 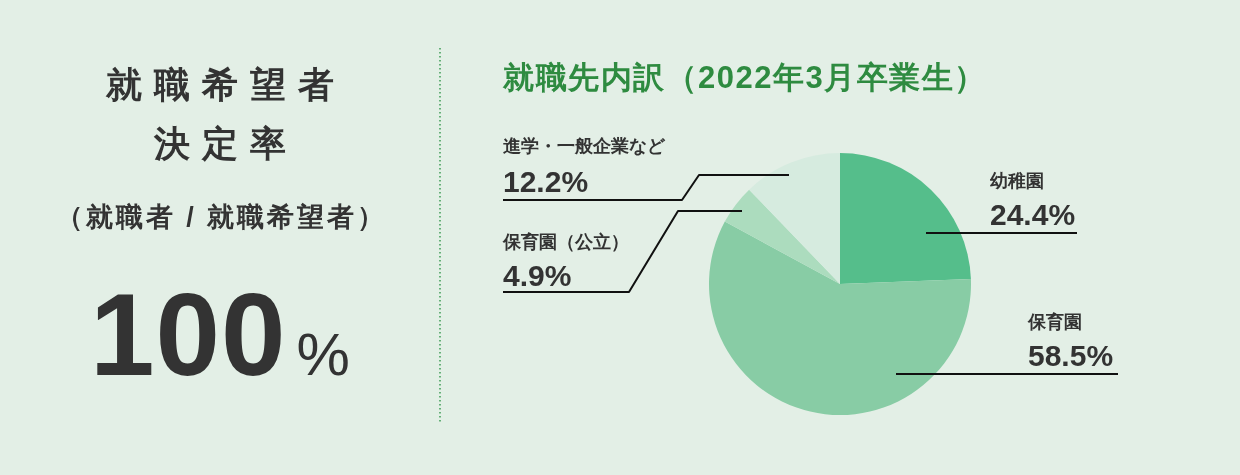 What do you see at coordinates (565, 241) in the screenshot?
I see `slice-label: 保育園（公立）` at bounding box center [565, 241].